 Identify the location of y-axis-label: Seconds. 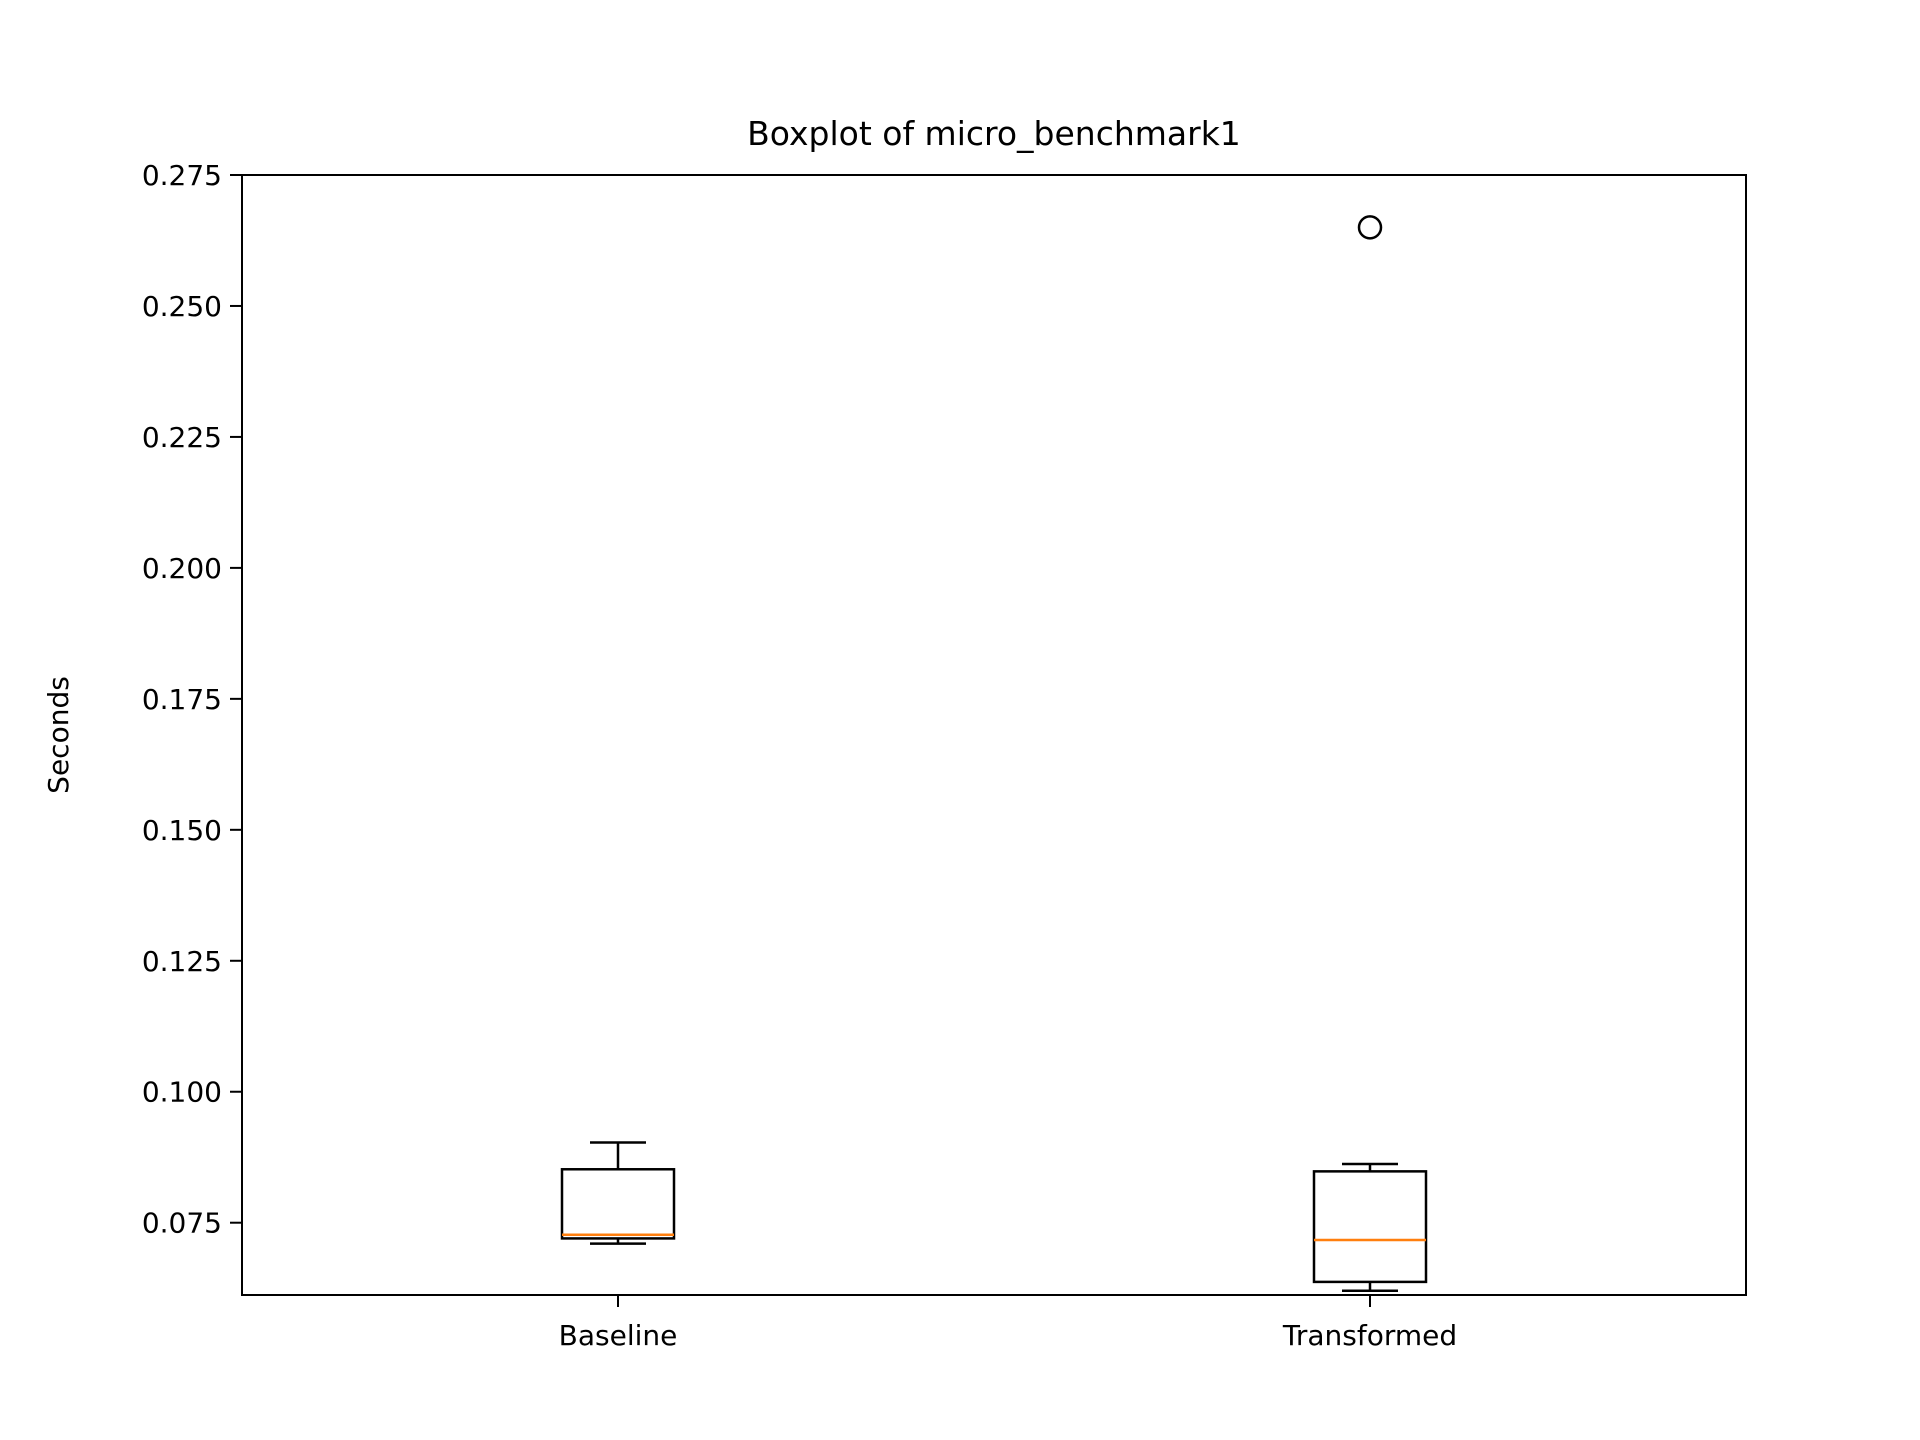
(58, 735).